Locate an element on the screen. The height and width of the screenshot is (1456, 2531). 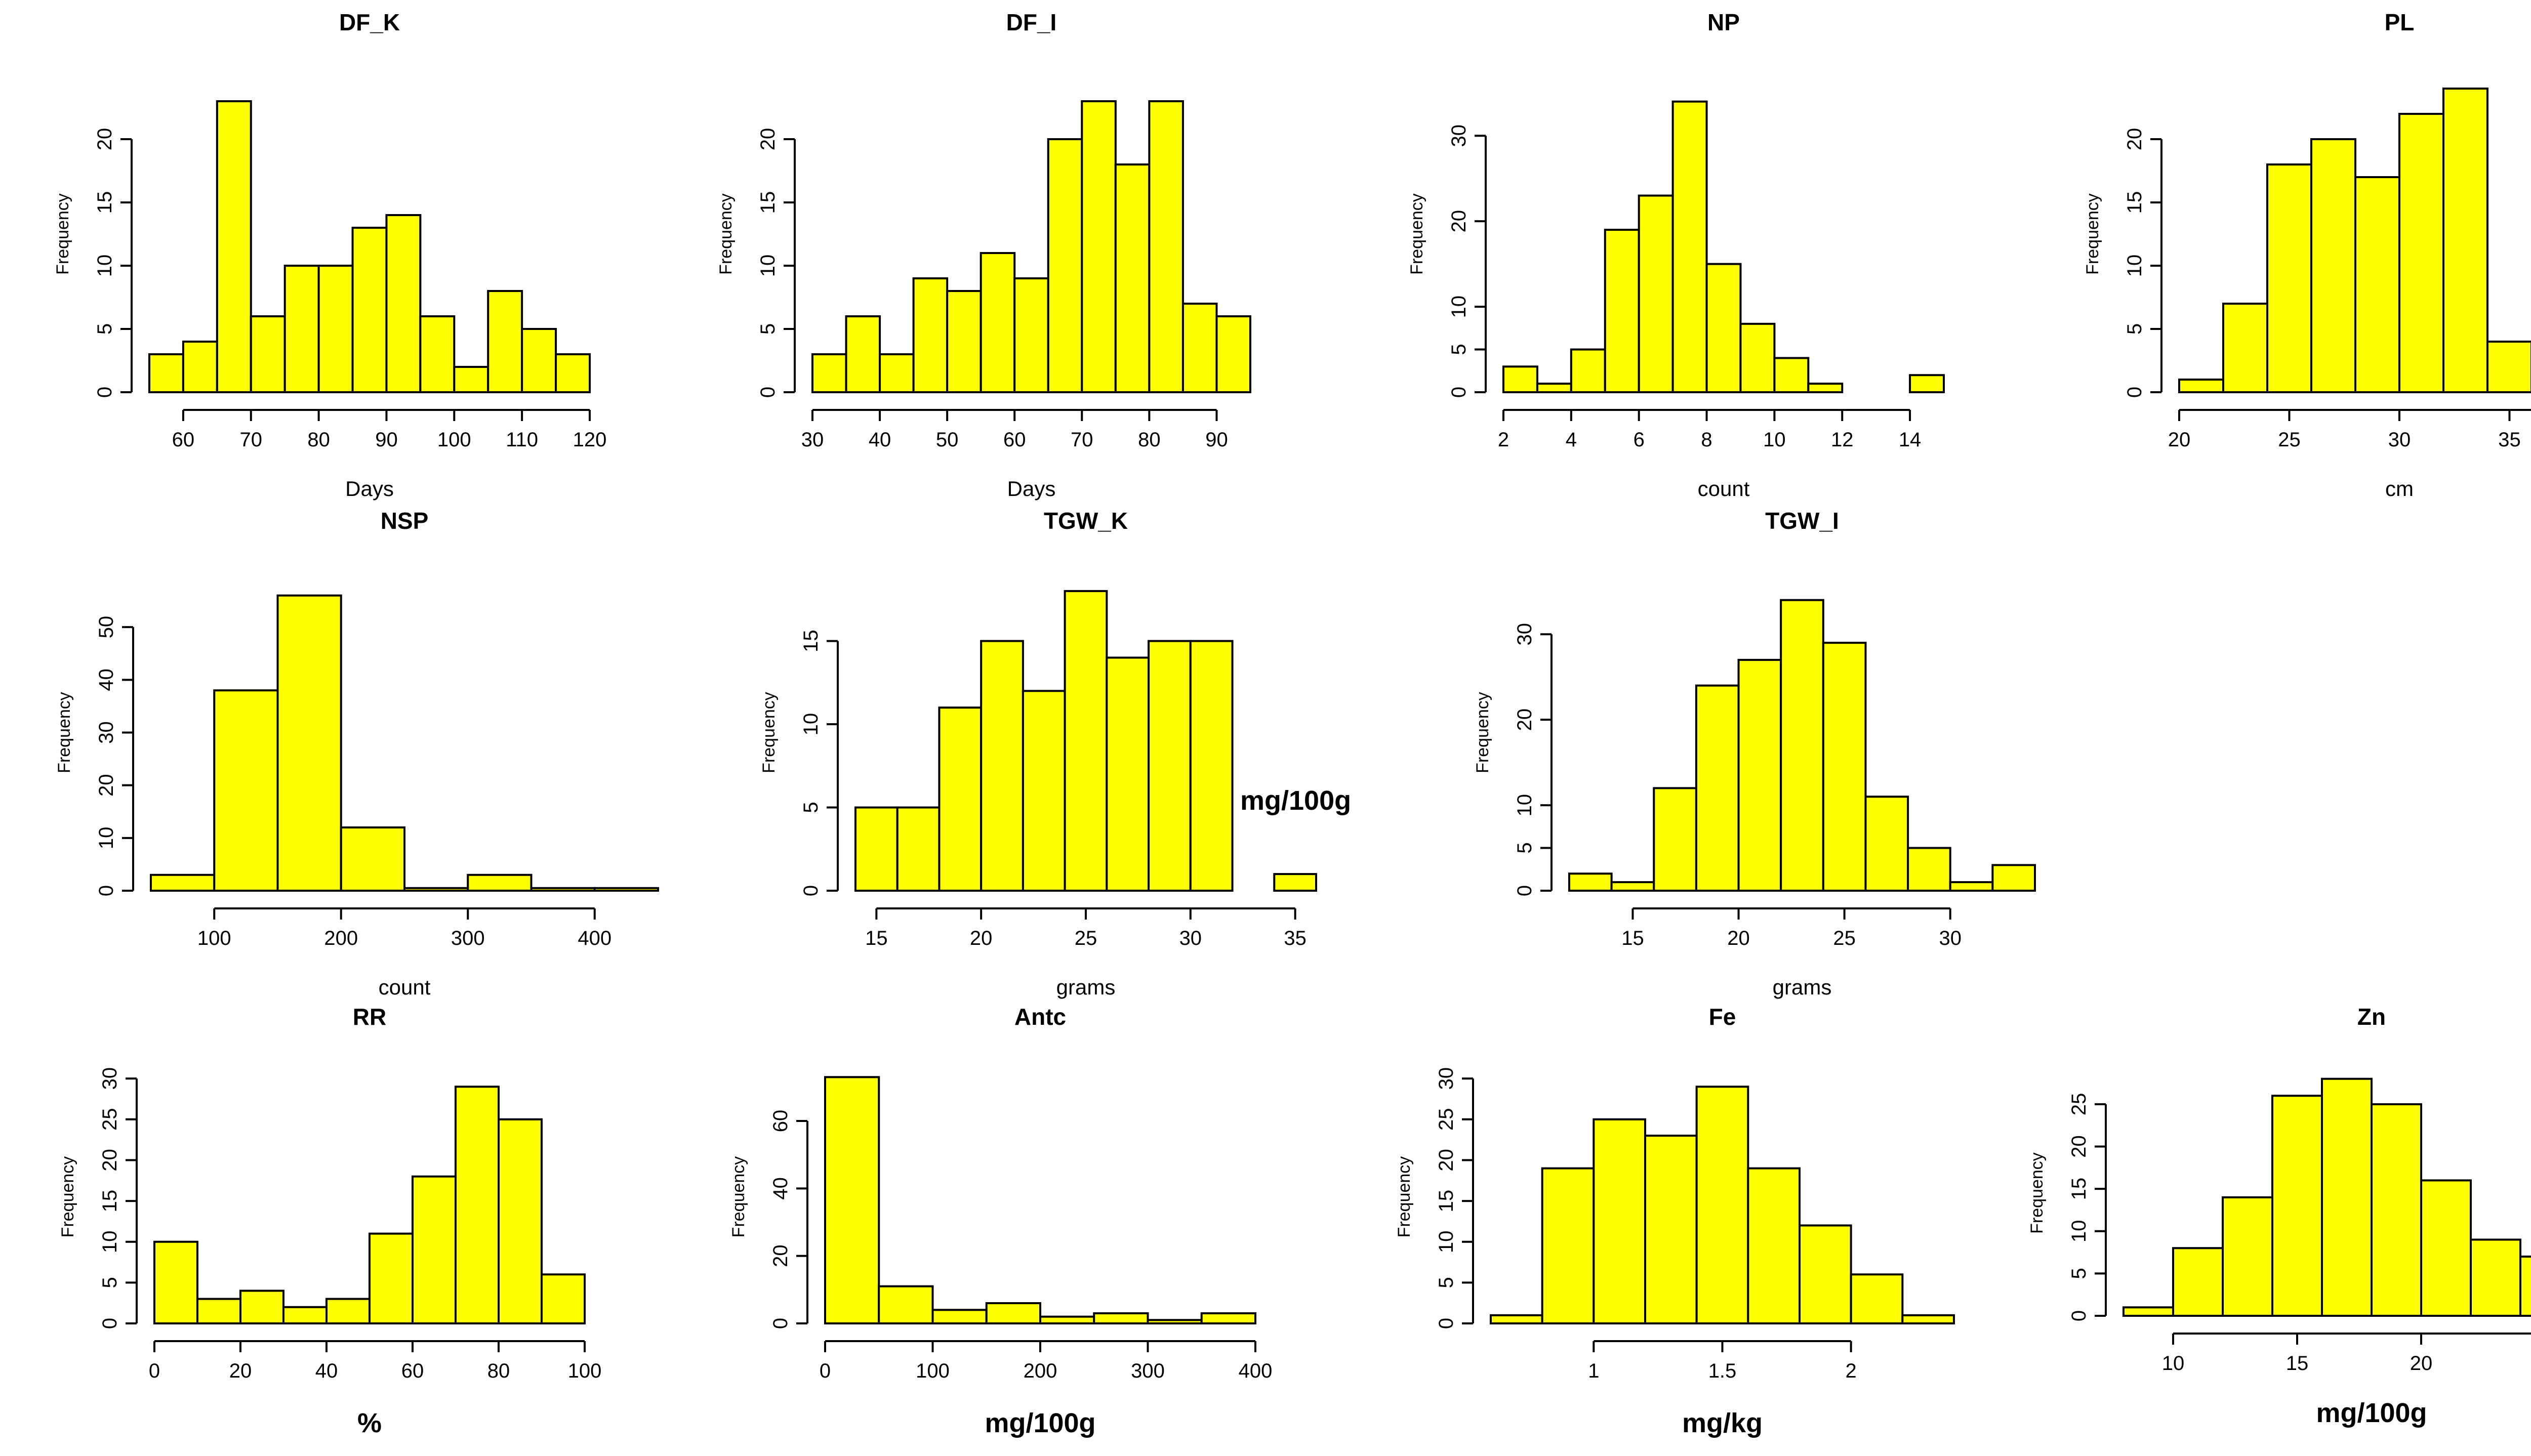
df-i-y-tick-label: 10 is located at coordinates (768, 266).